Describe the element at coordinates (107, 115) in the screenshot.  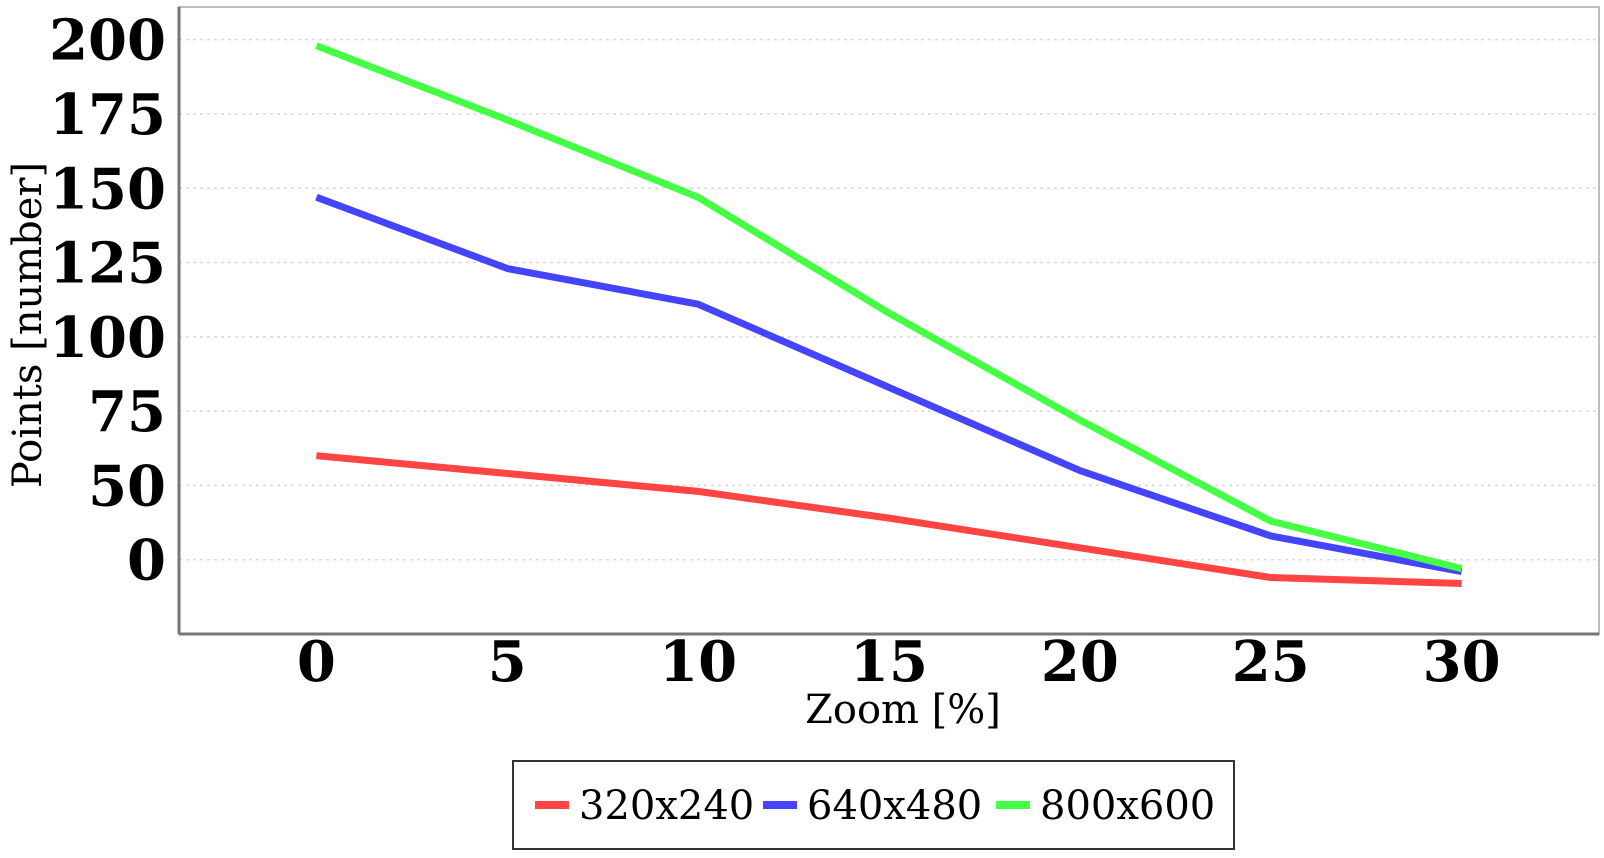
I see `y-tick-label: 175` at that location.